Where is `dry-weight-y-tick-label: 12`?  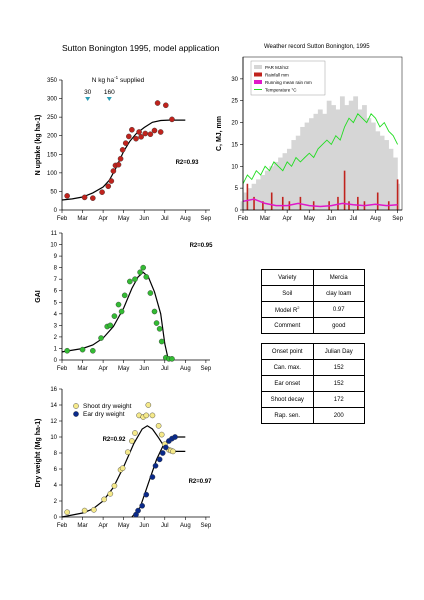 dry-weight-y-tick-label: 12 is located at coordinates (53, 422).